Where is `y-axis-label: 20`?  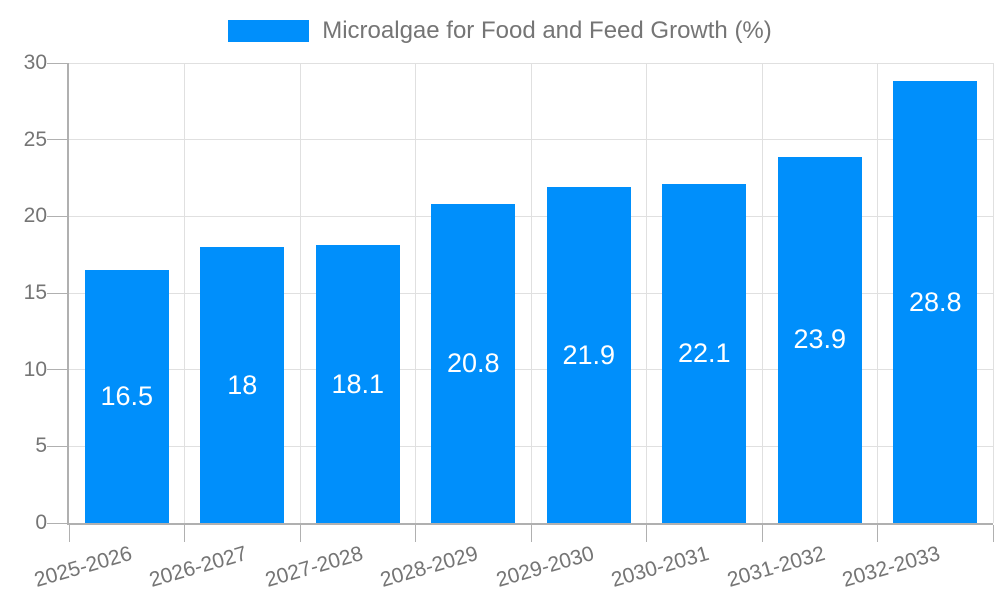
y-axis-label: 20 is located at coordinates (35, 216).